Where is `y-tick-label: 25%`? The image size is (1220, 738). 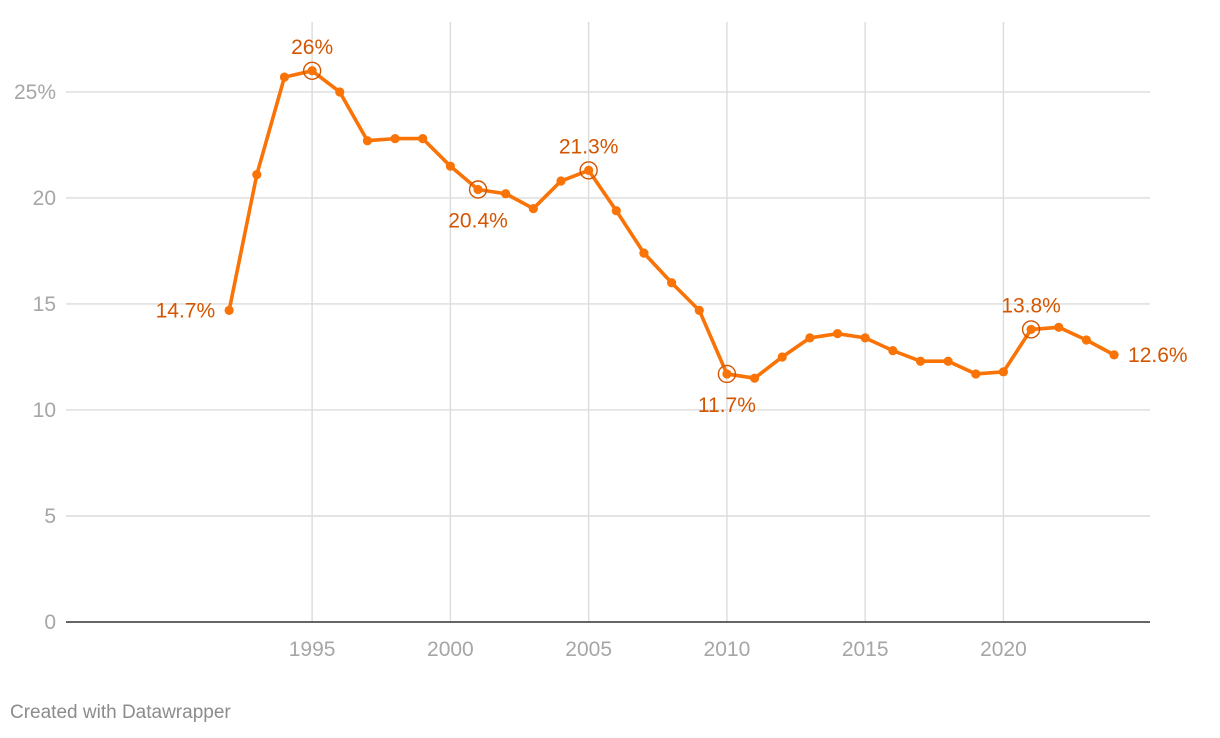
y-tick-label: 25% is located at coordinates (35, 92).